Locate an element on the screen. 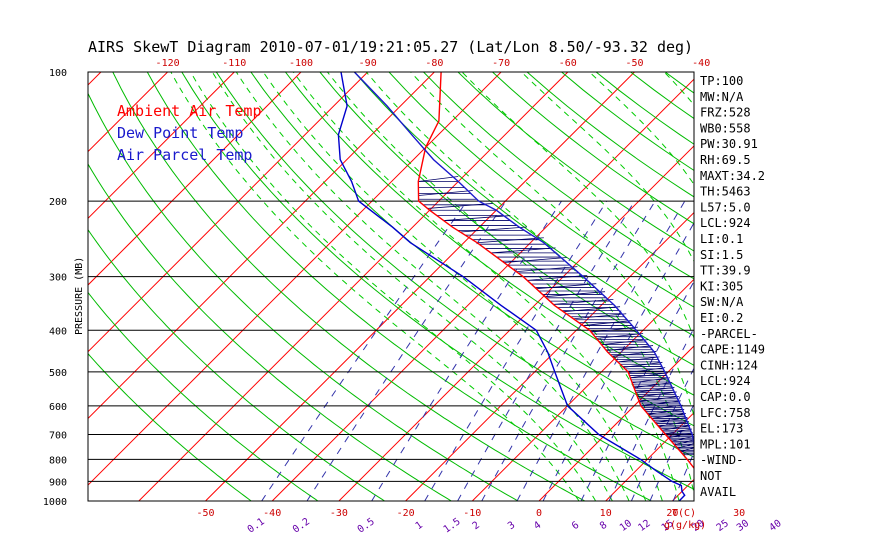 The width and height of the screenshot is (870, 560). side-panel-entry: CINH:124 is located at coordinates (729, 365).